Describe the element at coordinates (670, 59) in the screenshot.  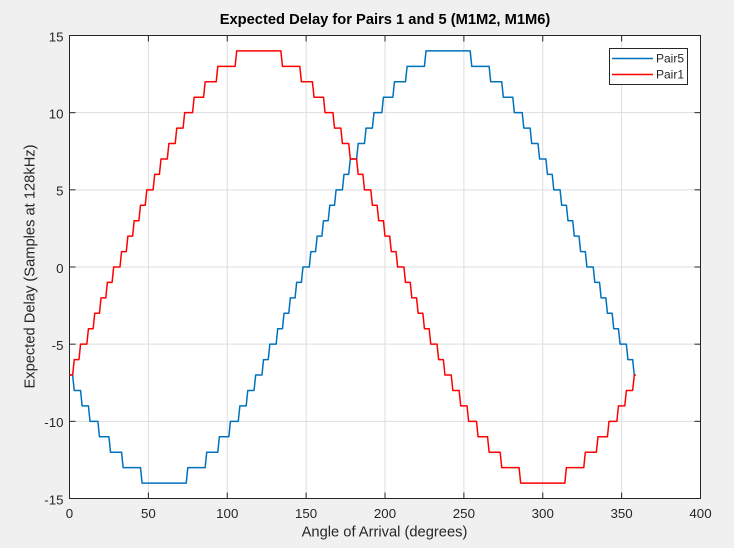
I see `svg-text: Pair5` at that location.